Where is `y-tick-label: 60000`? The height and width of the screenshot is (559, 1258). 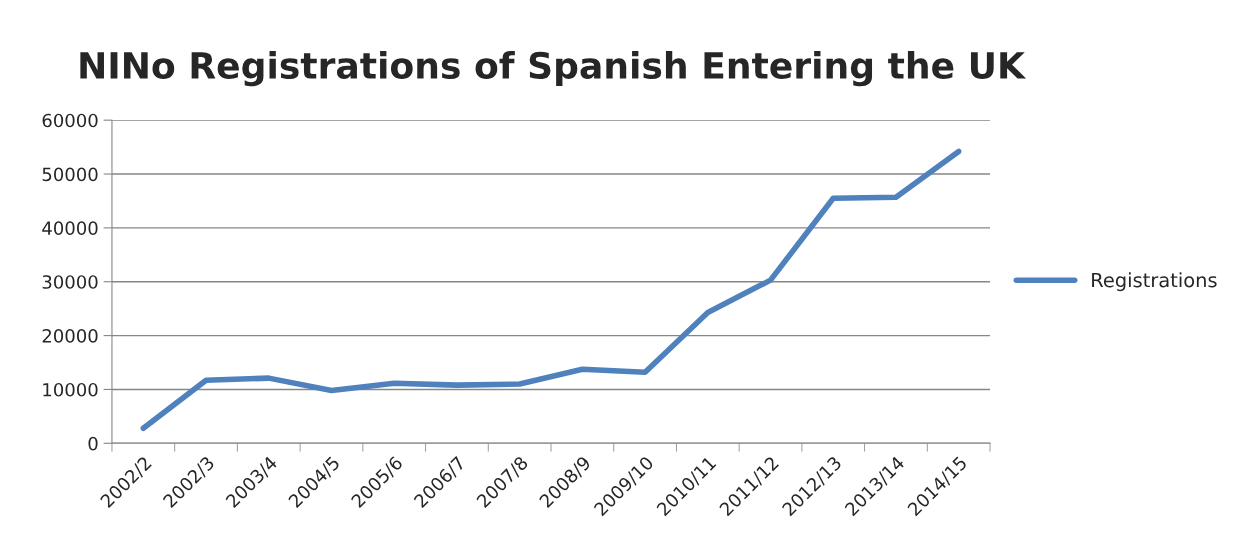
y-tick-label: 60000 is located at coordinates (70, 120).